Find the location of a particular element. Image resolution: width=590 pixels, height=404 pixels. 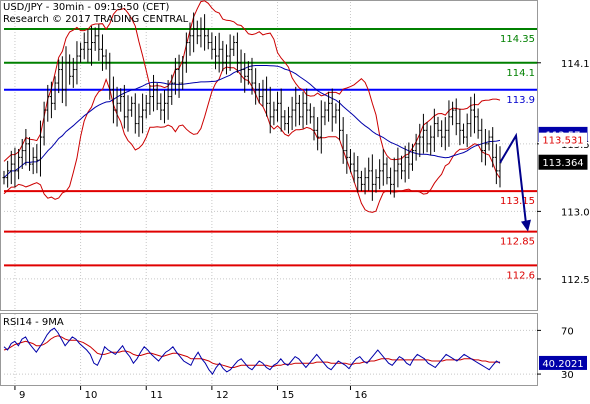

y-tick-label: 113.0 is located at coordinates (575, 212).